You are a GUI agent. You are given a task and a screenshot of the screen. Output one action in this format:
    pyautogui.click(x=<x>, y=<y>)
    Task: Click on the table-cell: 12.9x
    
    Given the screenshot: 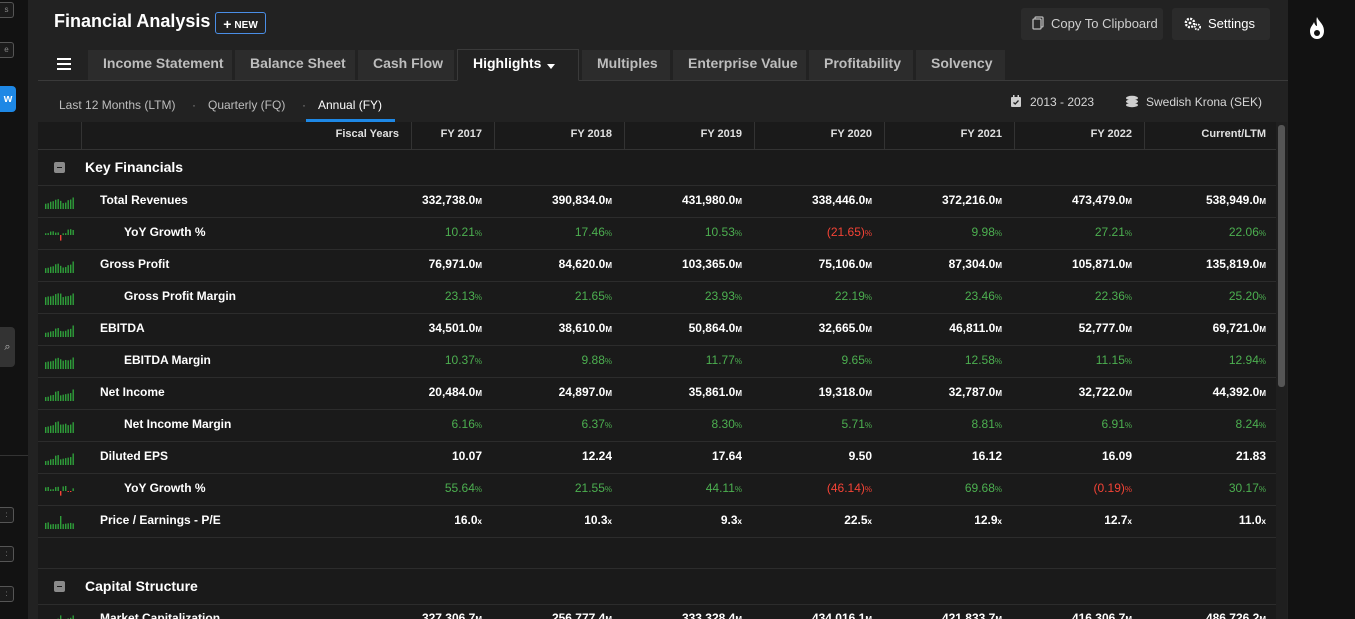 What is the action you would take?
    pyautogui.click(x=947, y=520)
    